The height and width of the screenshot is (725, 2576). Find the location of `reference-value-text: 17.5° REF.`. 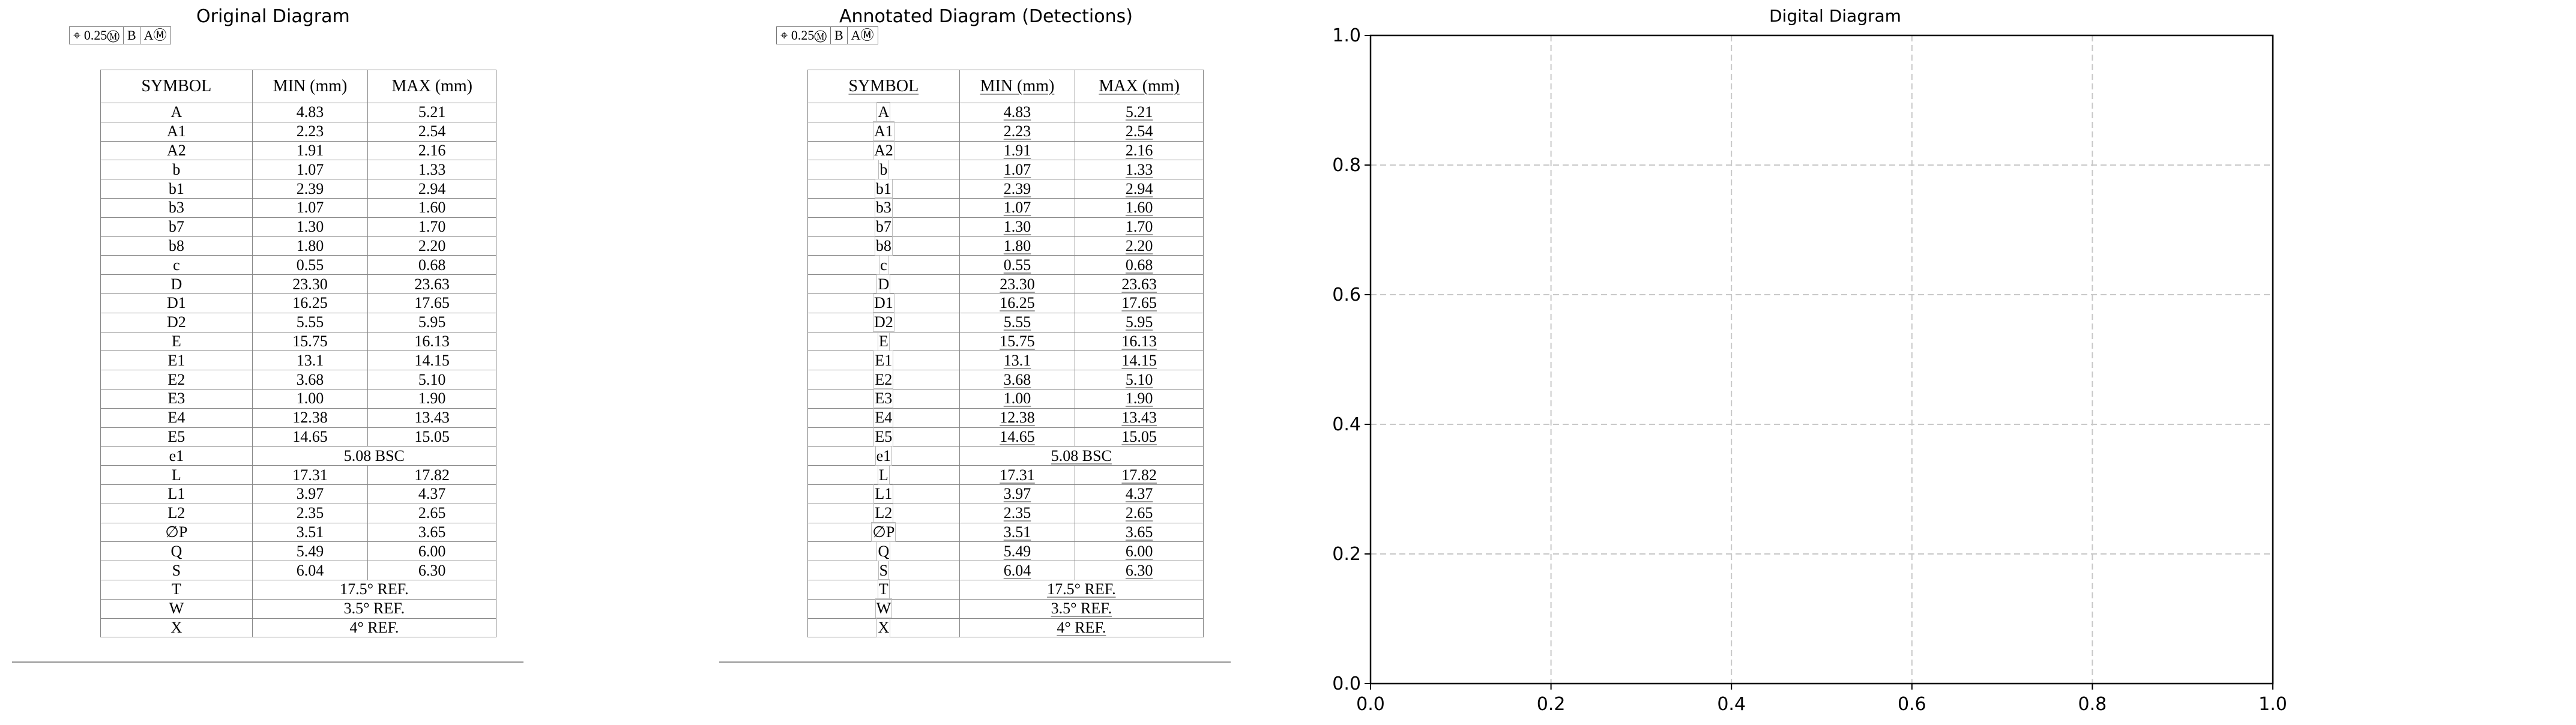

reference-value-text: 17.5° REF. is located at coordinates (374, 589).